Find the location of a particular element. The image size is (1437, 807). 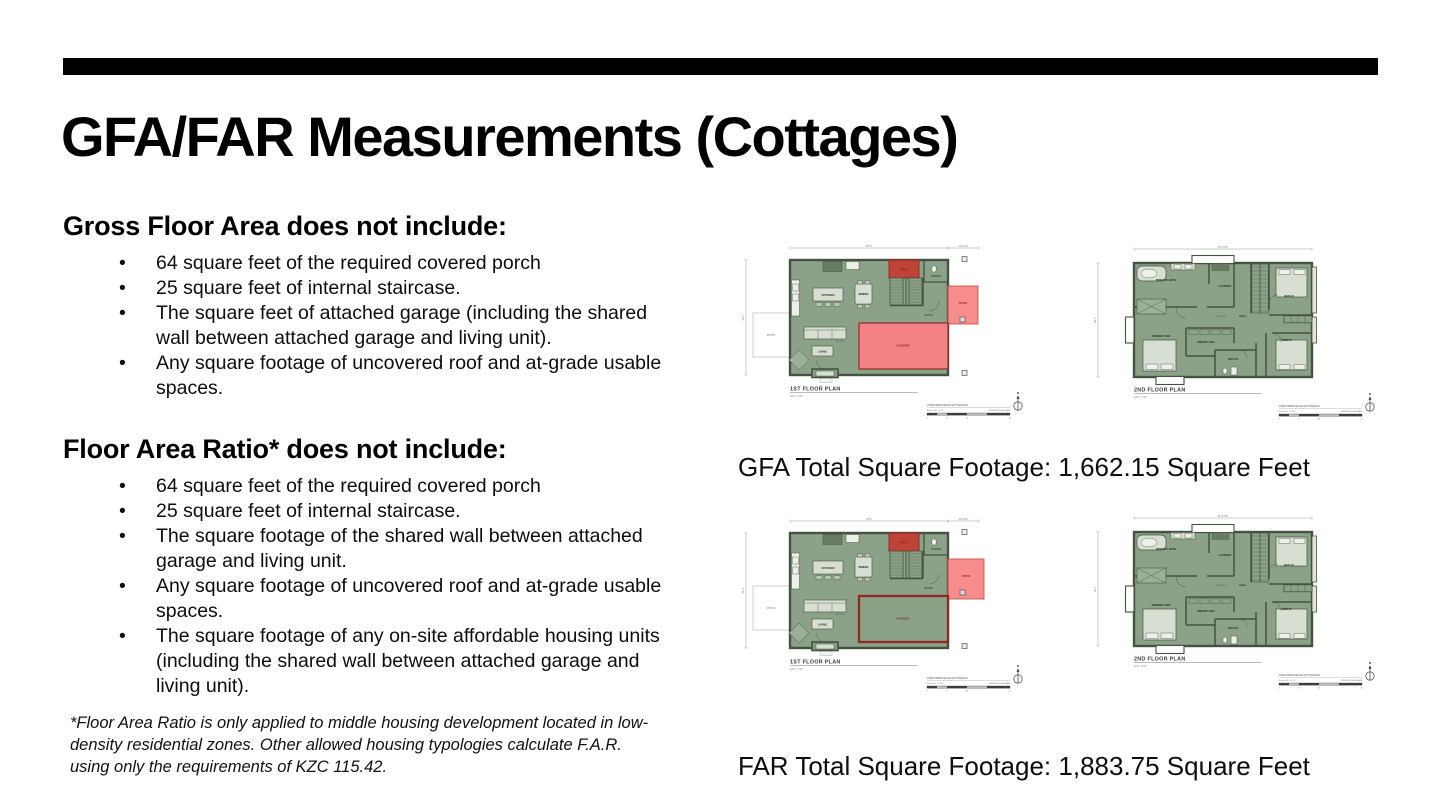

dimension-label: 38'-1" is located at coordinates (1095, 320).